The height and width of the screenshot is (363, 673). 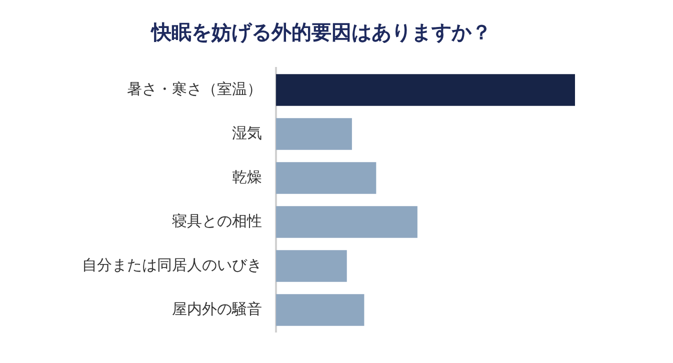 What do you see at coordinates (194, 89) in the screenshot?
I see `y-tick-label: 暑さ・寒さ（室温）` at bounding box center [194, 89].